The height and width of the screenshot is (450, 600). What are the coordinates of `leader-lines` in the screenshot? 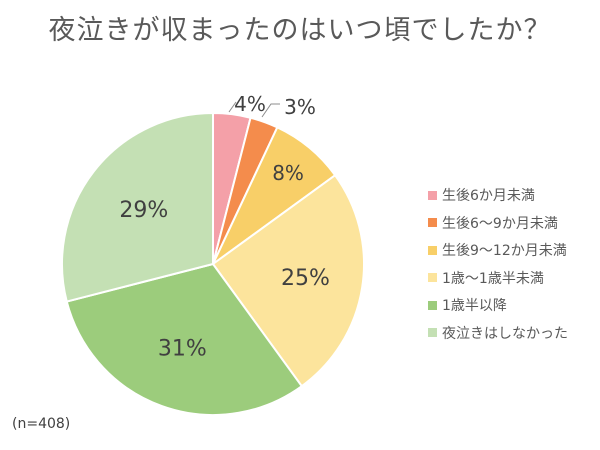 It's located at (254, 109).